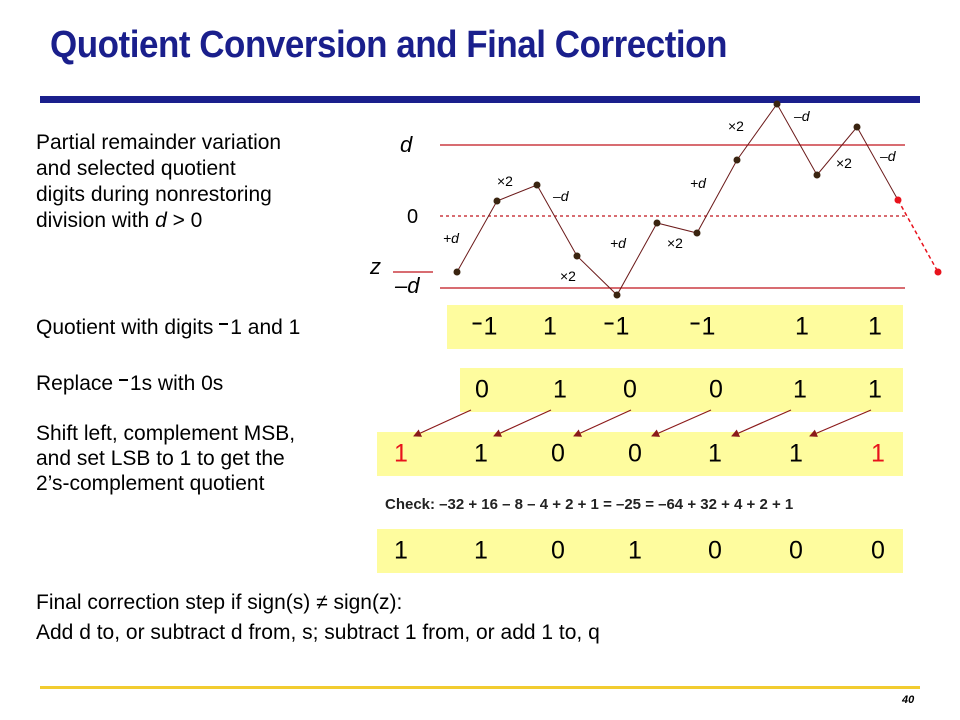 Image resolution: width=960 pixels, height=720 pixels. Describe the element at coordinates (412, 217) in the screenshot. I see `label-zero: 0` at that location.